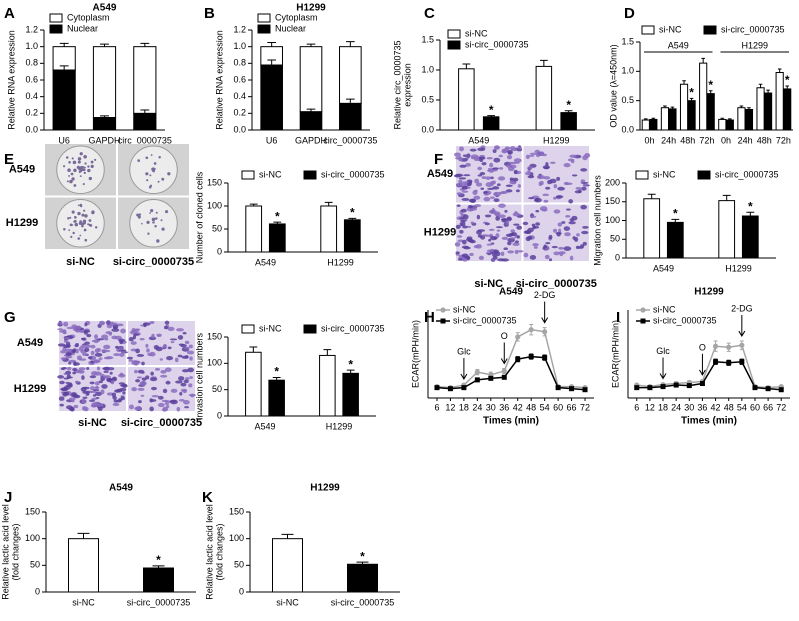  Describe the element at coordinates (214, 336) in the screenshot. I see `y-tick-label: 150` at that location.